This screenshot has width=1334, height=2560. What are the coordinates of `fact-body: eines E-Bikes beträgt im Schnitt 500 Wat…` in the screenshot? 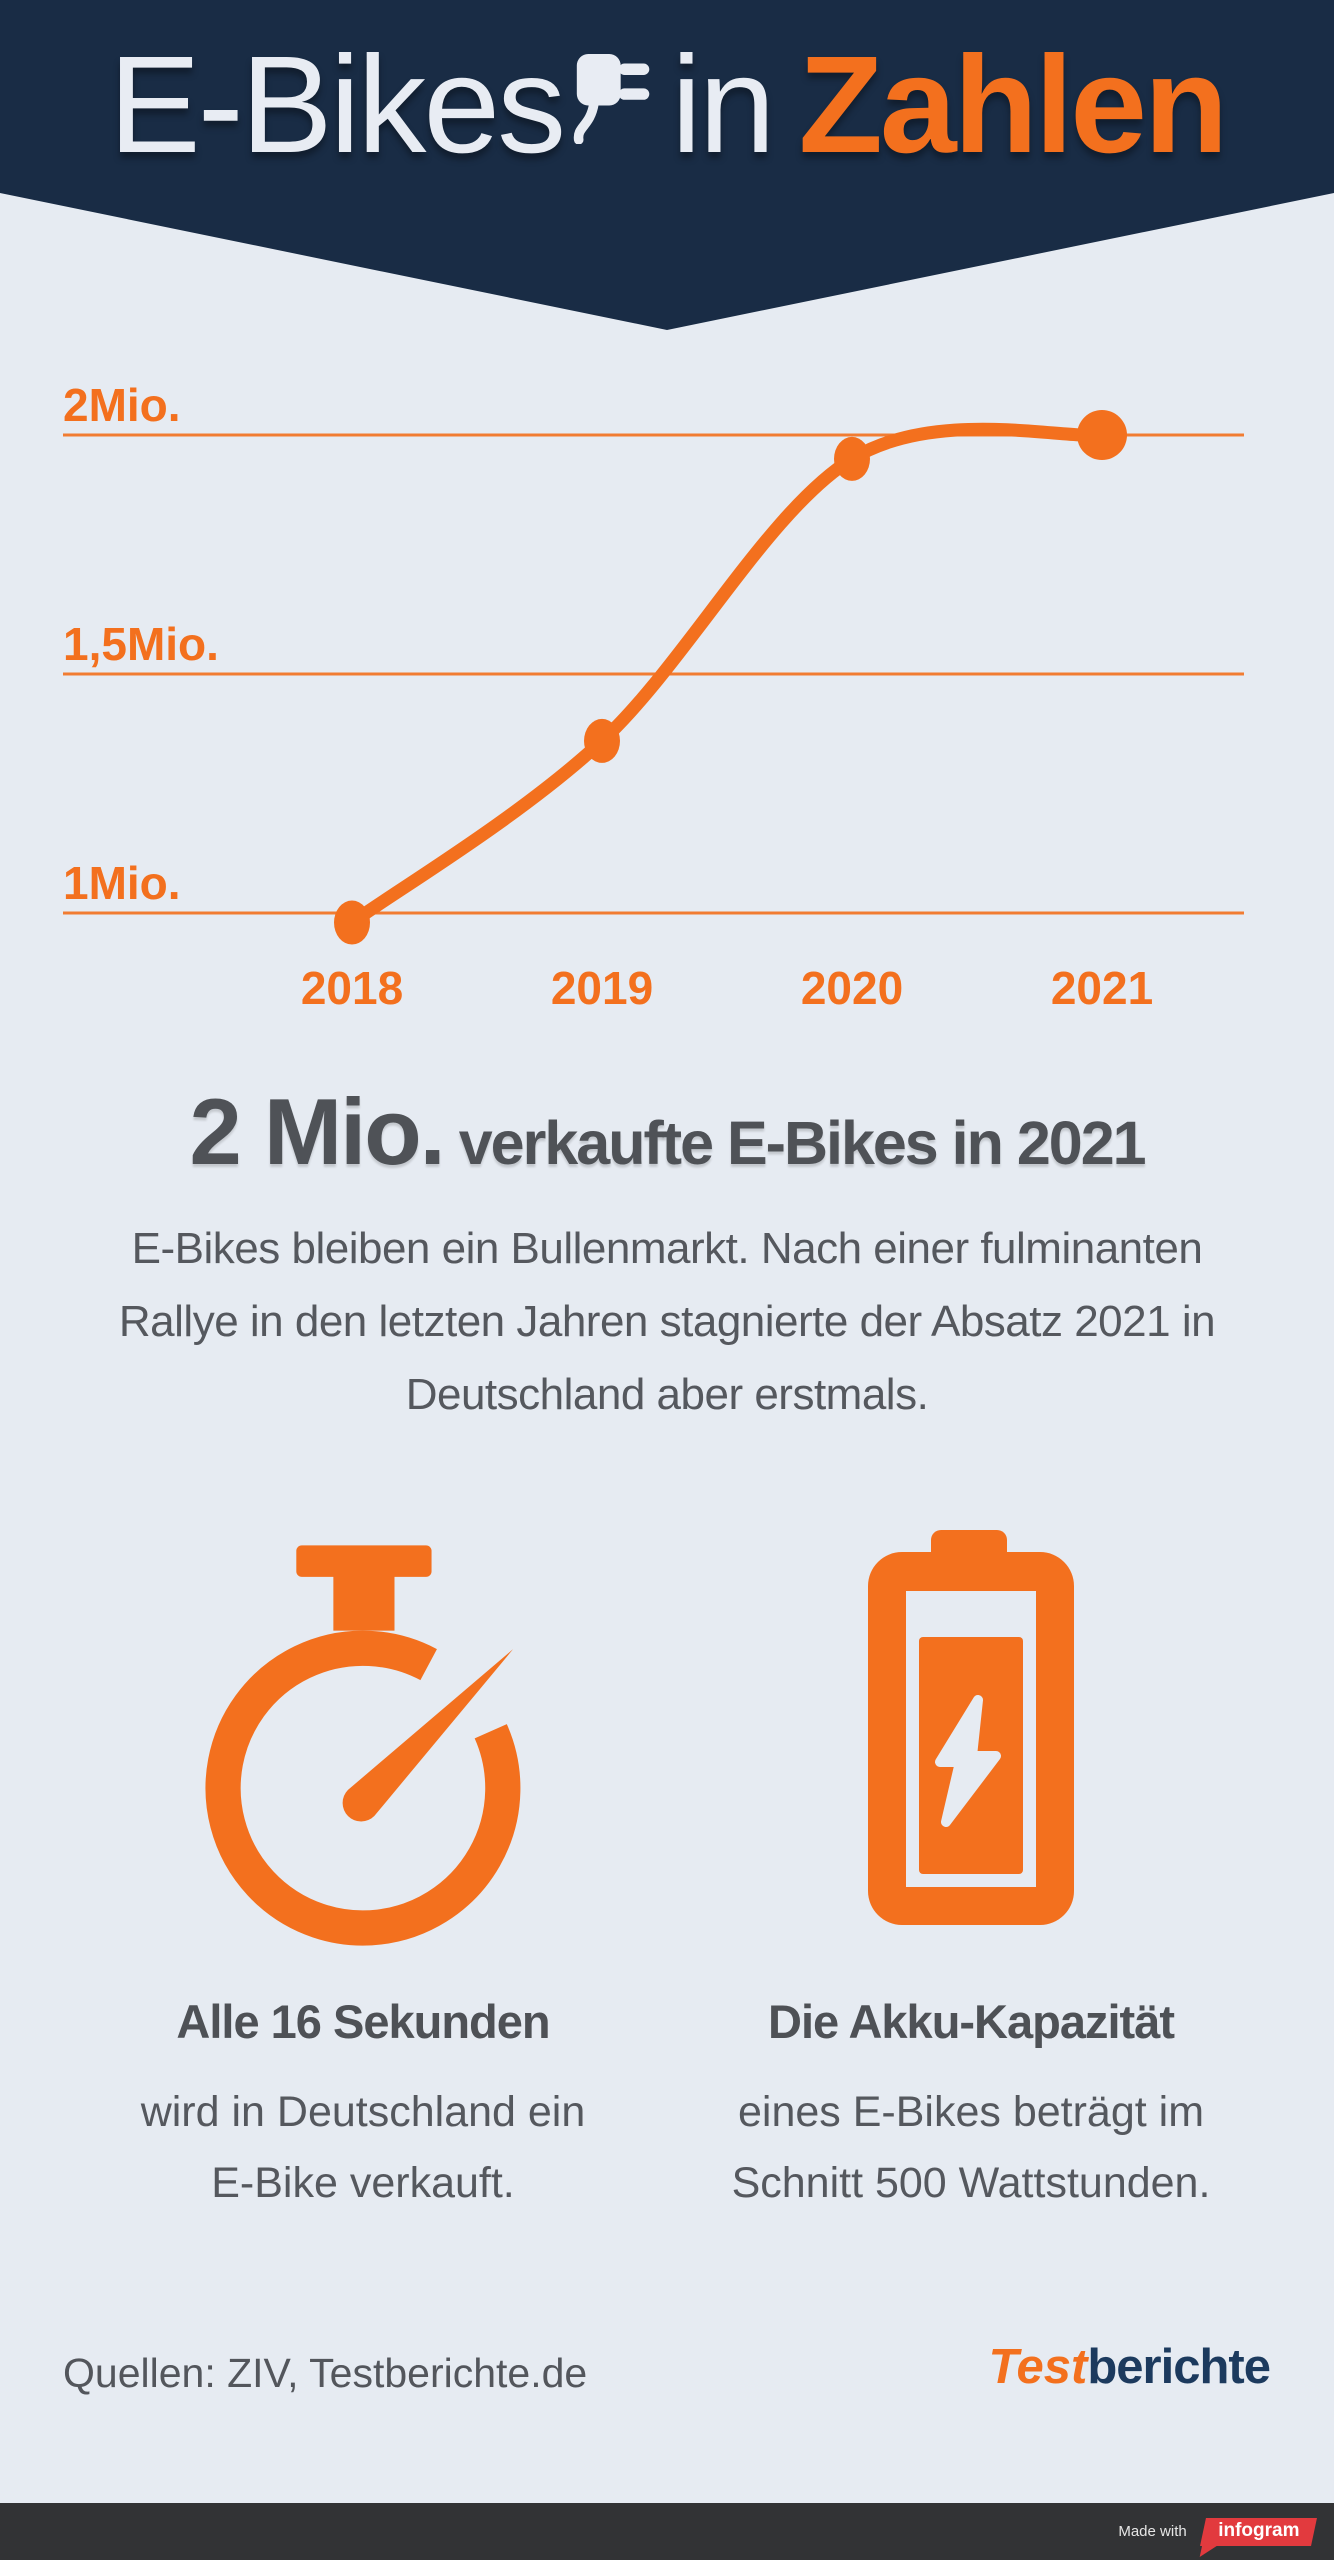 It's located at (971, 2147).